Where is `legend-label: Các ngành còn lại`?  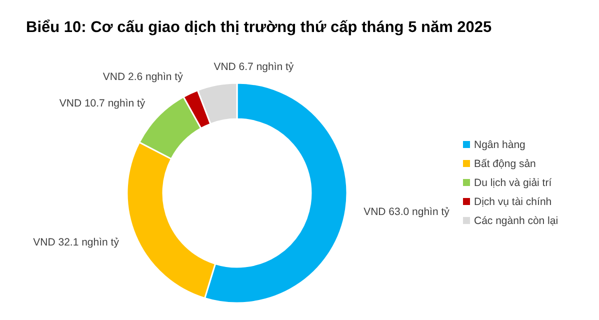 legend-label: Các ngành còn lại is located at coordinates (516, 220).